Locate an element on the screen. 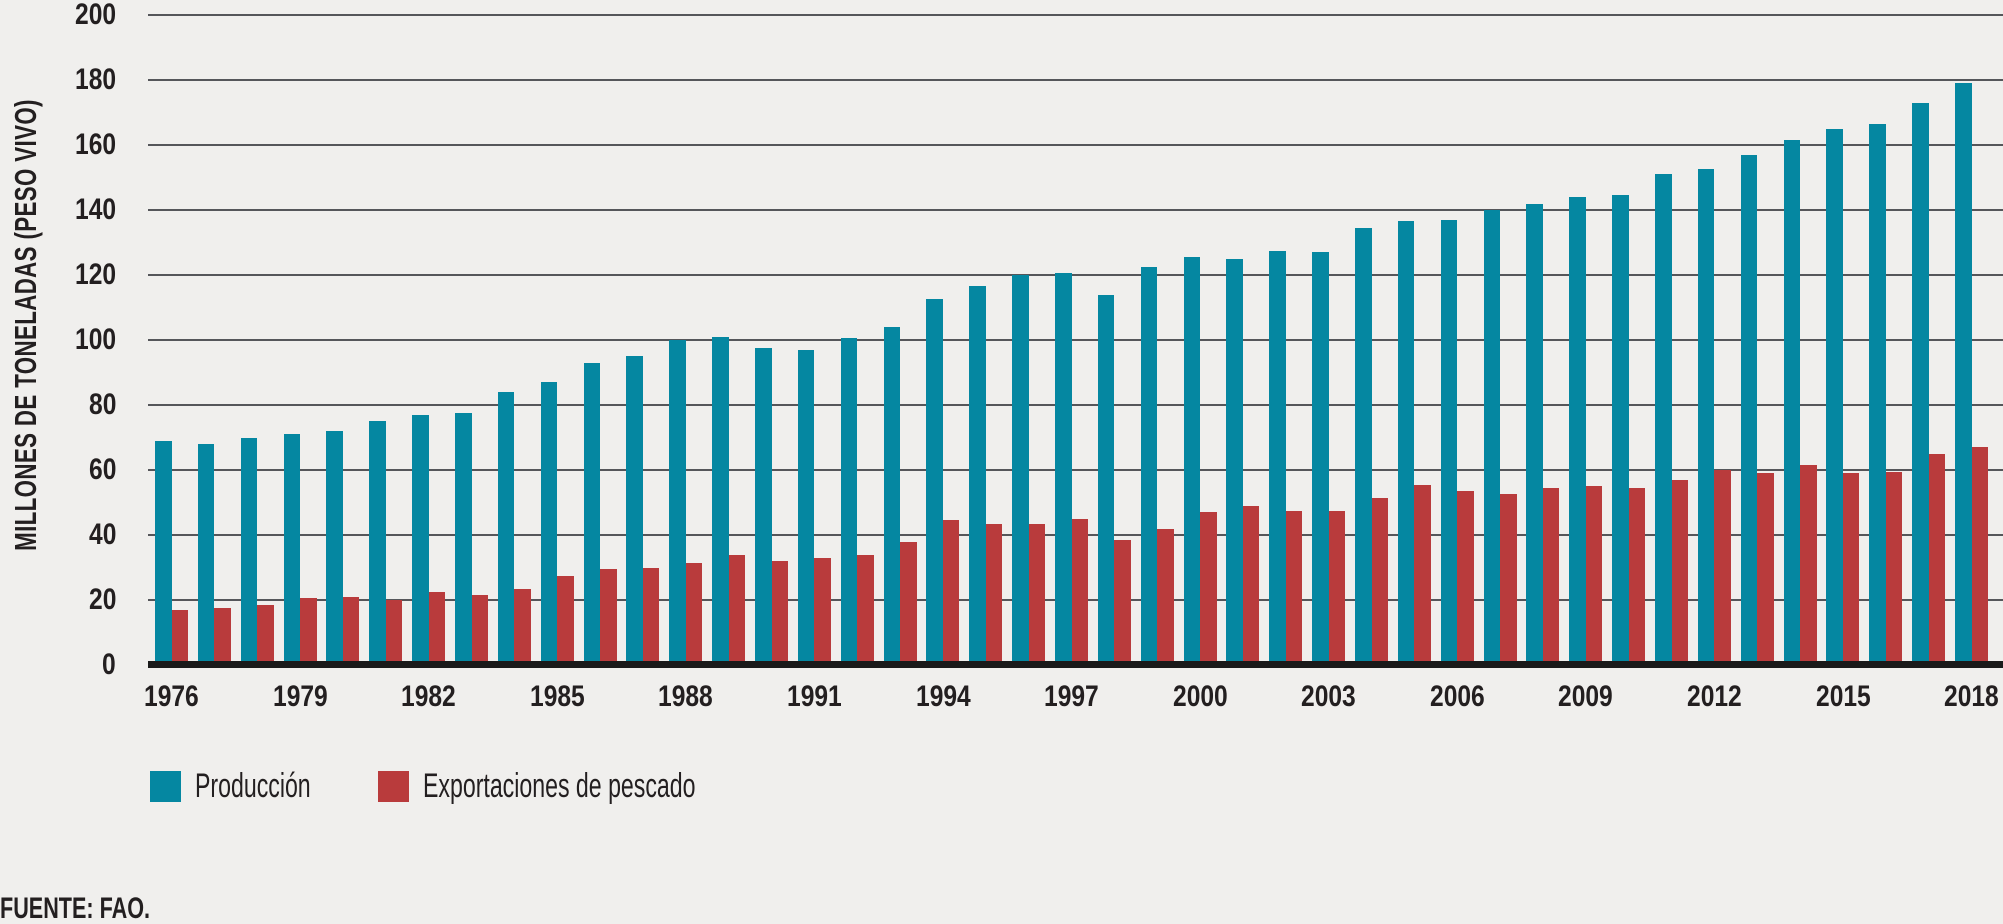 The image size is (2003, 924). bar-group-1997 is located at coordinates (1071, 469).